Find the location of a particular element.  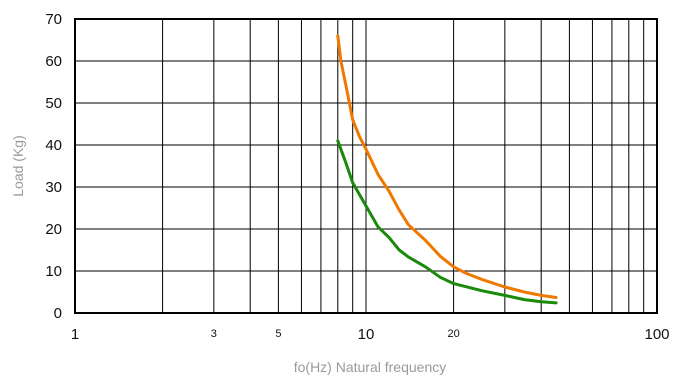

y-tick-label: 20 is located at coordinates (53, 229).